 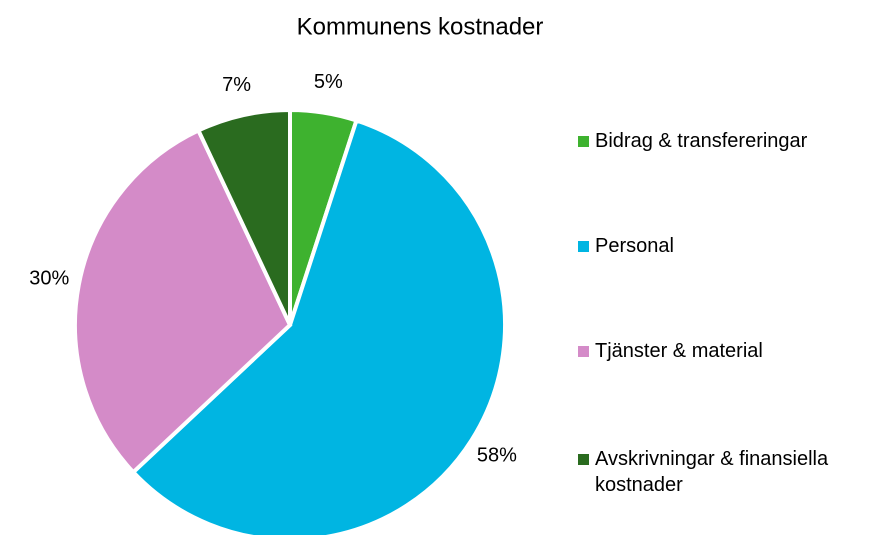 What do you see at coordinates (723, 246) in the screenshot?
I see `legend-item: Personal` at bounding box center [723, 246].